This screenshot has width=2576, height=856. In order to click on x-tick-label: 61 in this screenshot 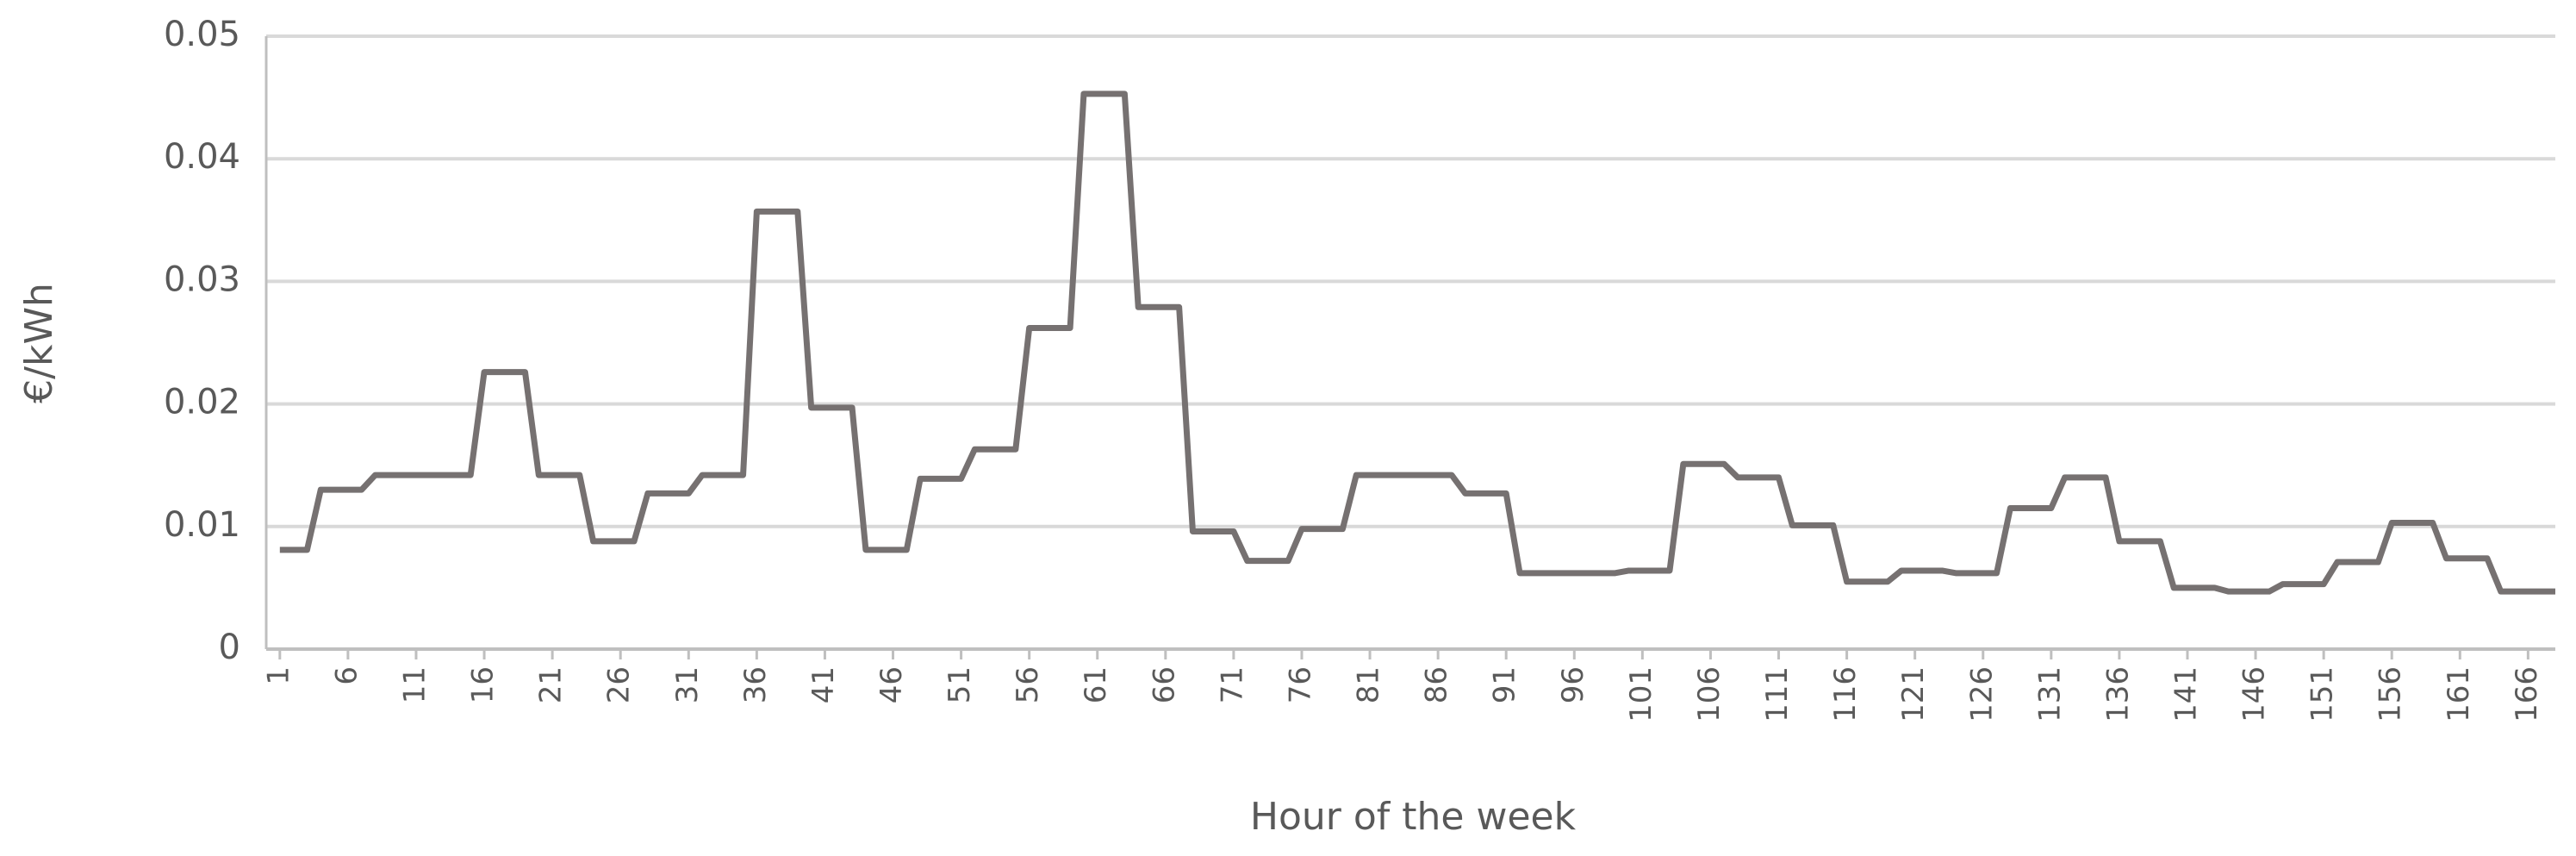, I will do `click(1096, 684)`.